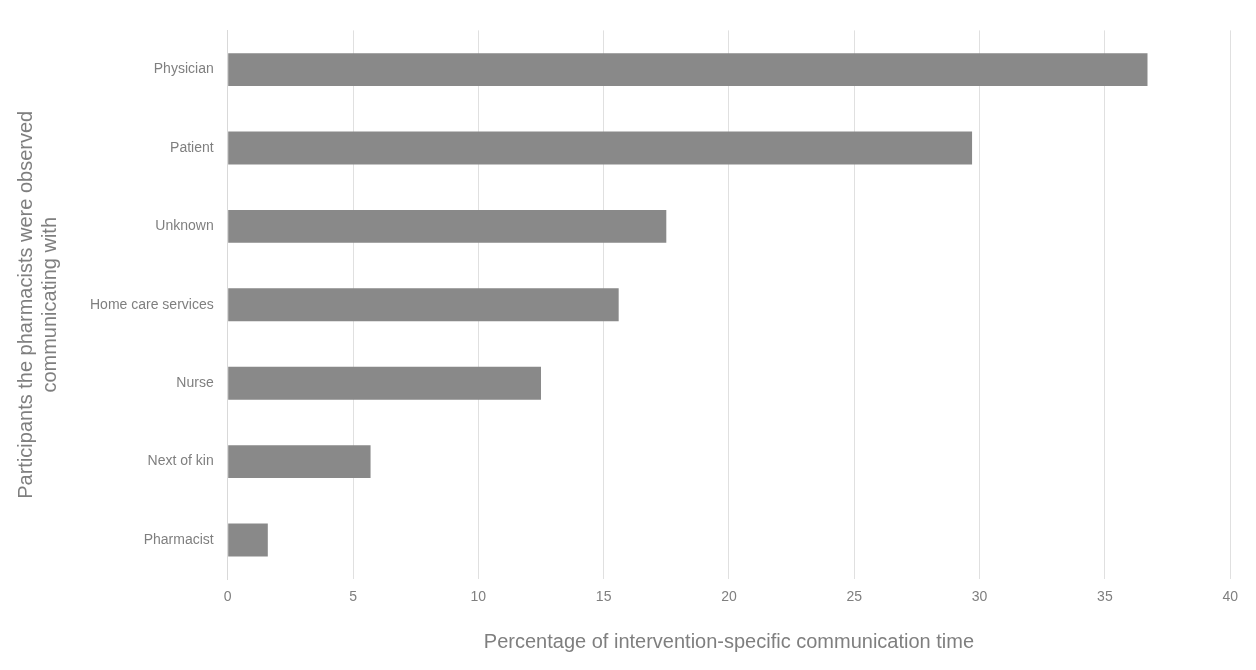 Image resolution: width=1256 pixels, height=670 pixels. What do you see at coordinates (1230, 596) in the screenshot?
I see `x-tick-label: 40` at bounding box center [1230, 596].